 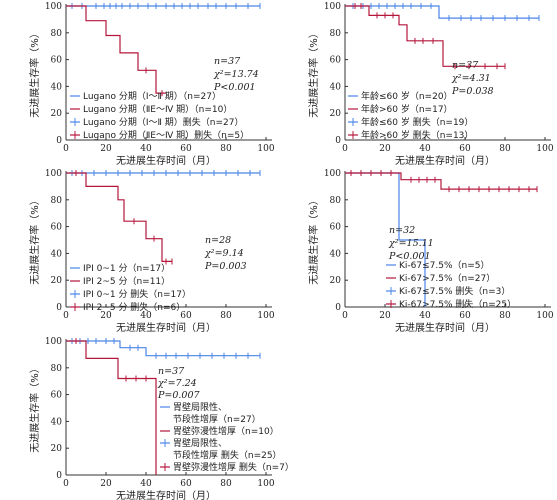 What do you see at coordinates (166, 135) in the screenshot?
I see `legend-label: Lugano 分期（ⅡE～Ⅳ 期）删失（n=5）` at bounding box center [166, 135].